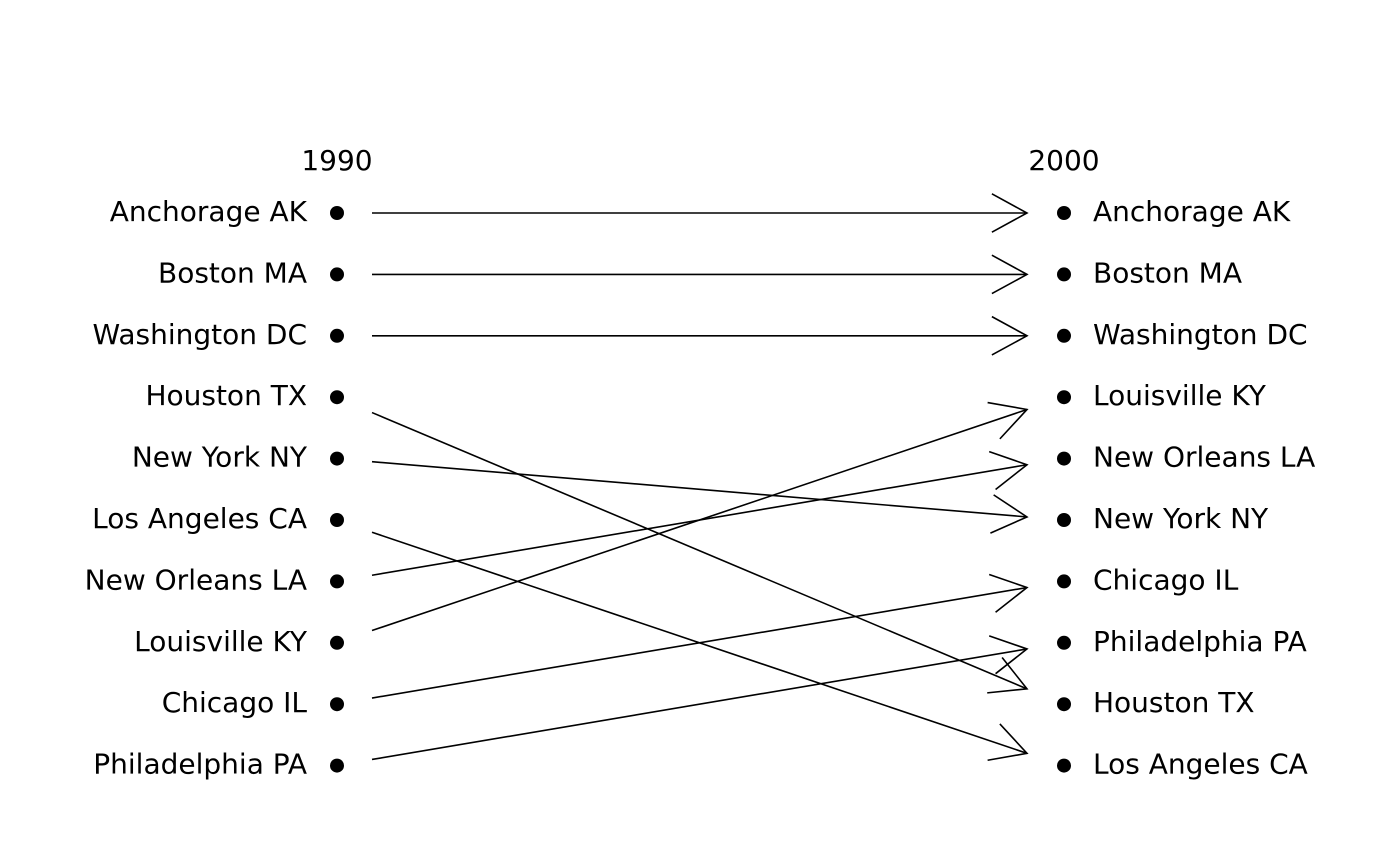  I want to click on left-label: New Orleans LA, so click(196, 579).